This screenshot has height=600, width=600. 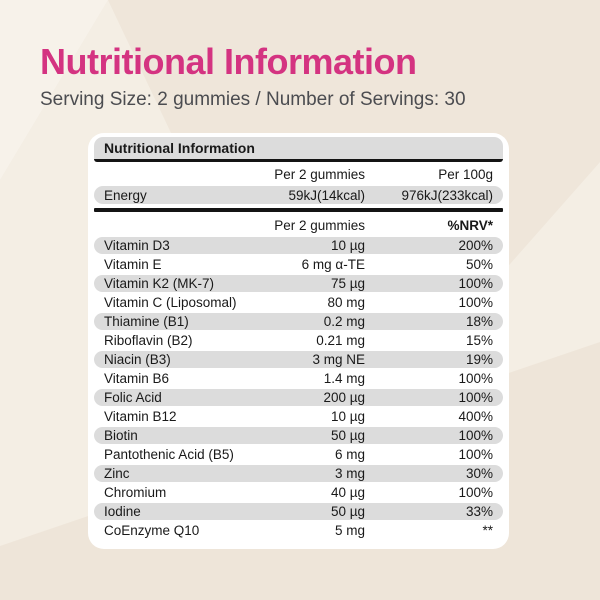 I want to click on nutrient-label: Vitamin K2 (MK-7), so click(x=159, y=283).